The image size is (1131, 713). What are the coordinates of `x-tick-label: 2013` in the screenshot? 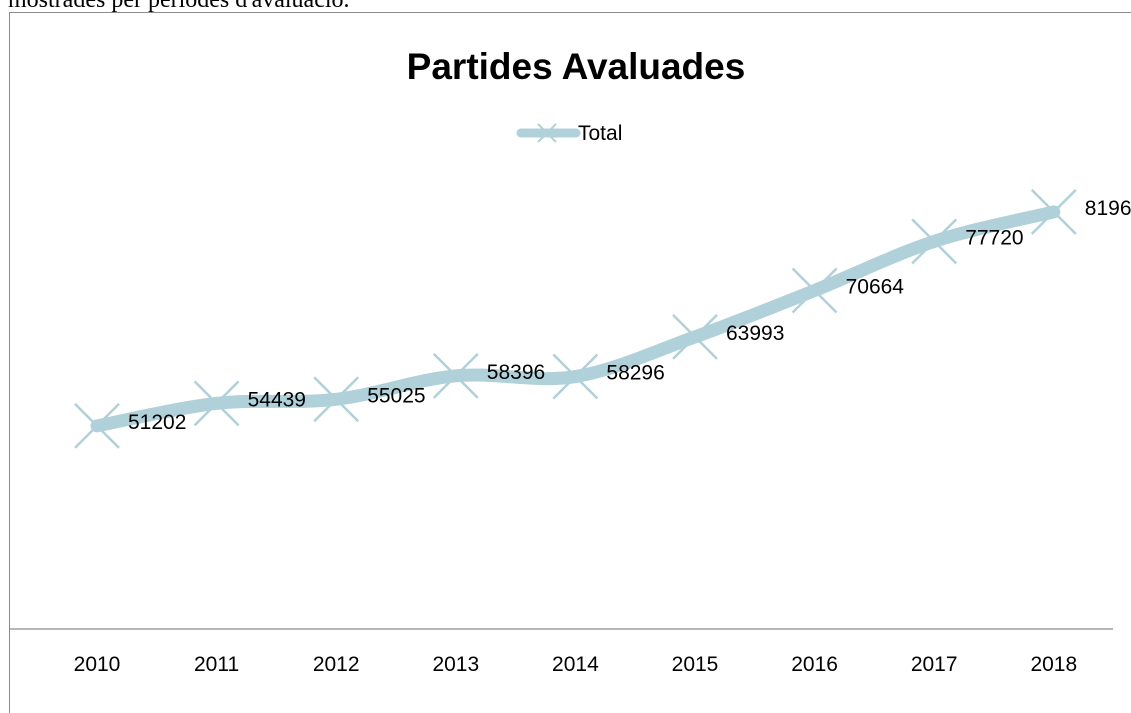 It's located at (455, 664).